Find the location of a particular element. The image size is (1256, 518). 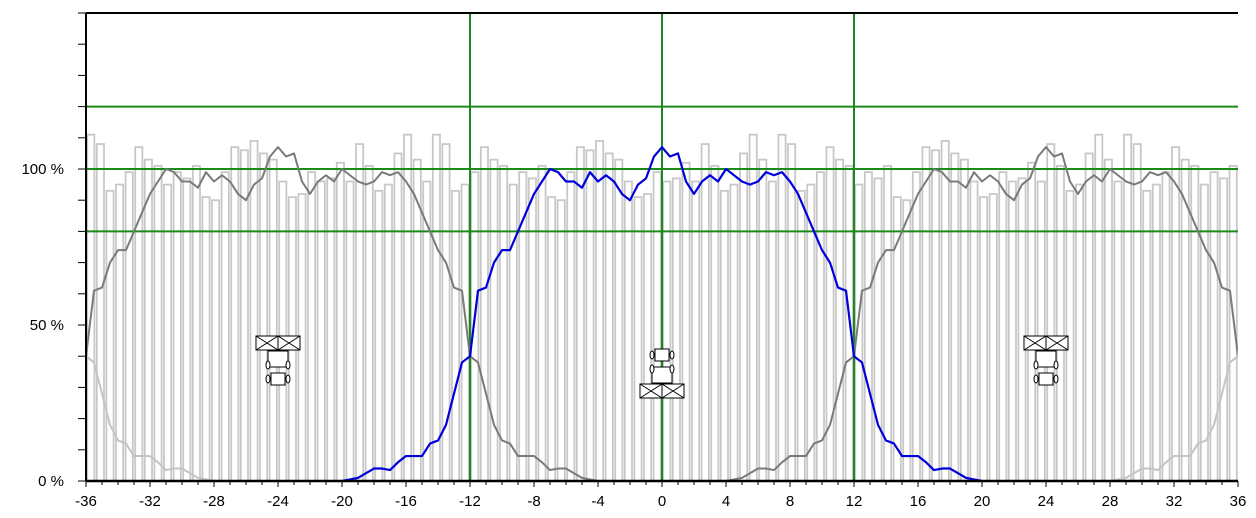

x-tick-label: 28 is located at coordinates (1110, 501).